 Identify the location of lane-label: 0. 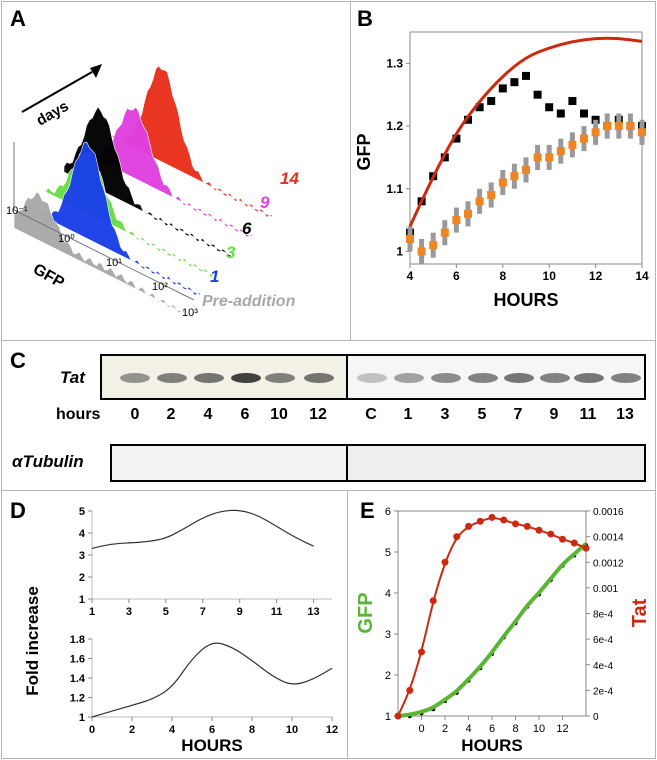
(135, 414).